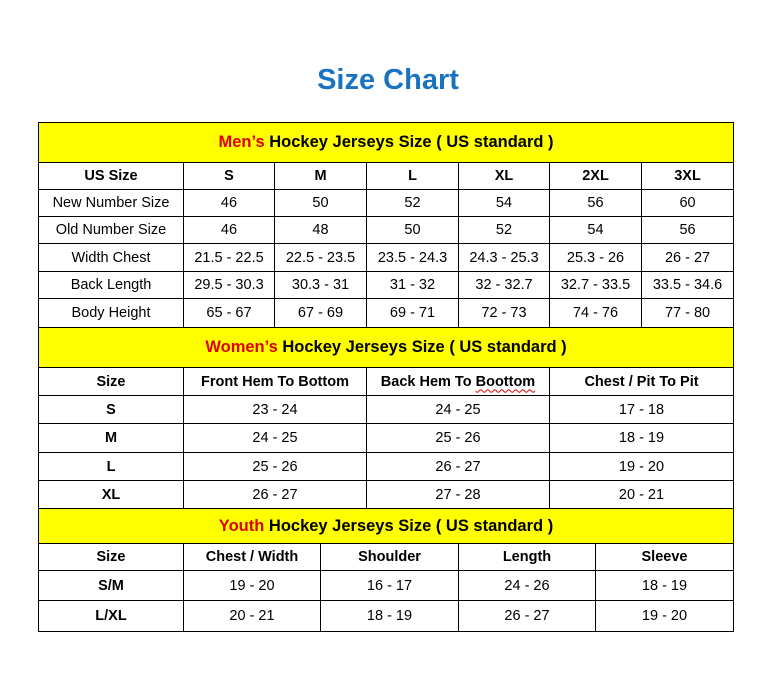  Describe the element at coordinates (595, 257) in the screenshot. I see `table-cell: 25.3 - 26` at that location.